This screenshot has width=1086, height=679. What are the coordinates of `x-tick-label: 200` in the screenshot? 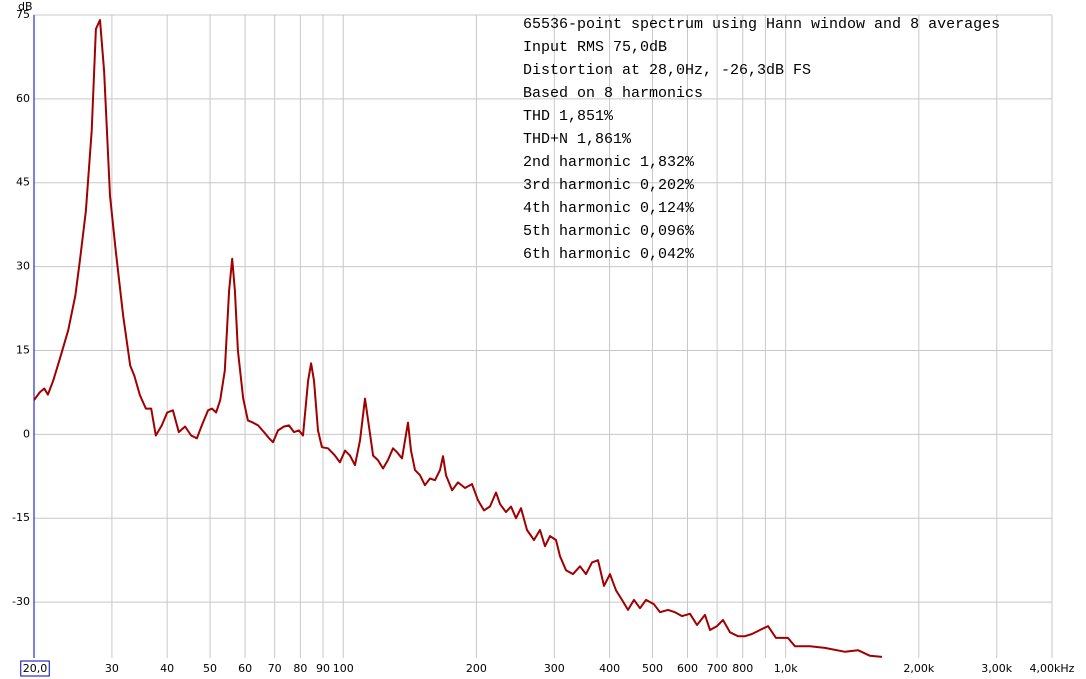 It's located at (476, 668).